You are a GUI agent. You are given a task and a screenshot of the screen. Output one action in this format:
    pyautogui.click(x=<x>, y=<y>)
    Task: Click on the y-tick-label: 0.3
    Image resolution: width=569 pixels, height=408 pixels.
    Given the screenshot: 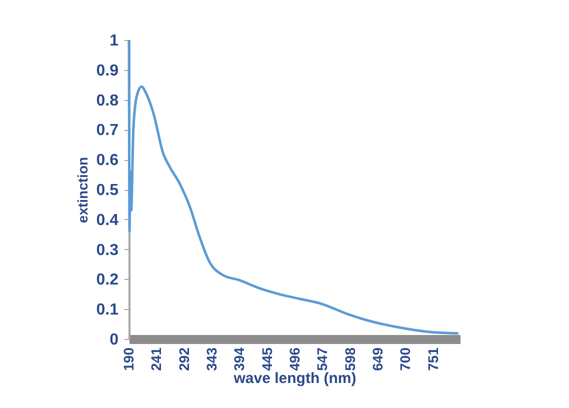 What is the action you would take?
    pyautogui.click(x=107, y=250)
    